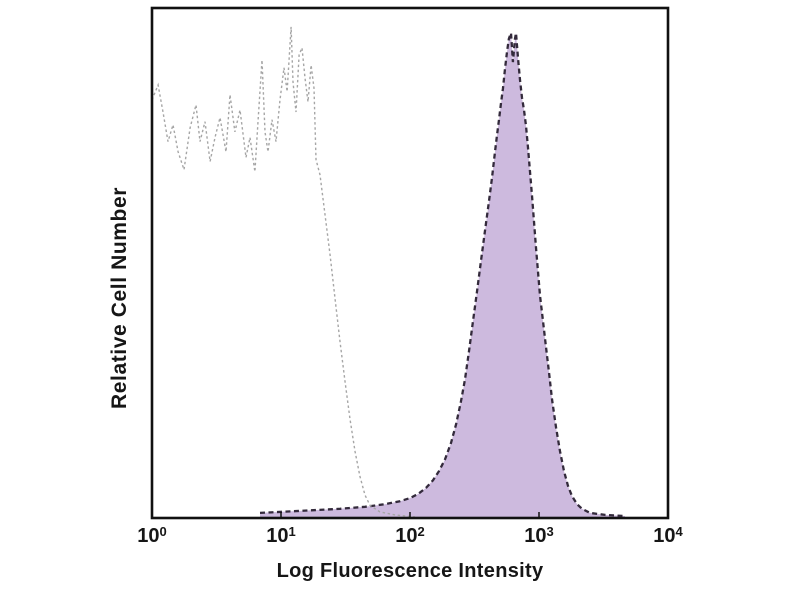  Describe the element at coordinates (152, 535) in the screenshot. I see `x-tick-label: 10⁰` at that location.